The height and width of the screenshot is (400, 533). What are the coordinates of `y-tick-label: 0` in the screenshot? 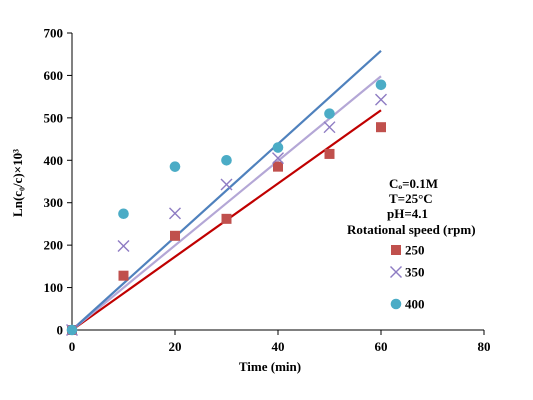 It's located at (60, 330).